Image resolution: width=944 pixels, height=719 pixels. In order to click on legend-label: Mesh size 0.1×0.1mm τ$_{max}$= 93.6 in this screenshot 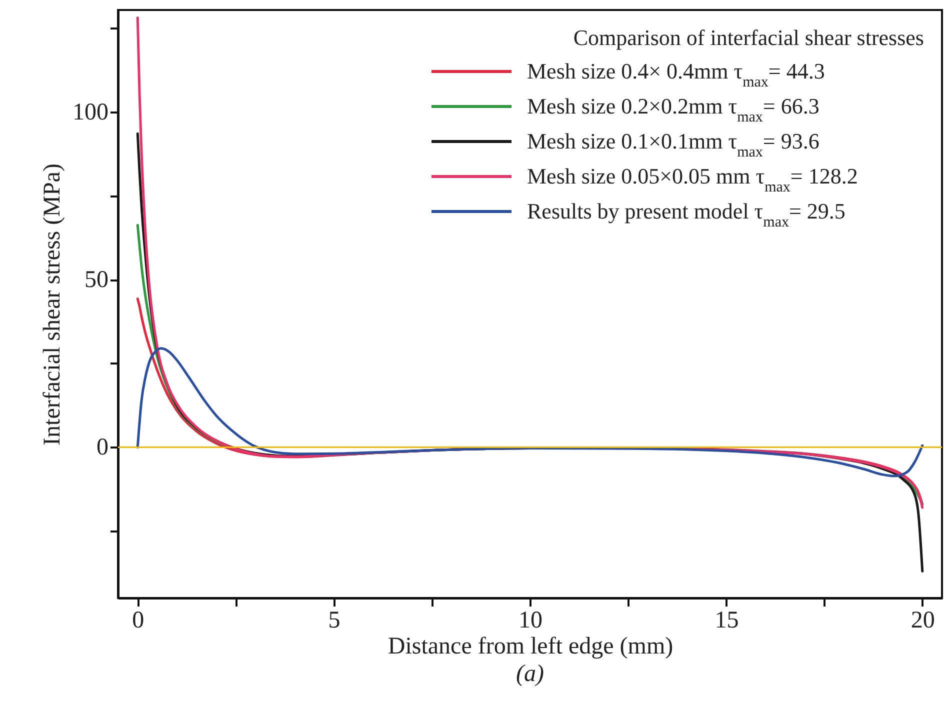, I will do `click(673, 144)`.